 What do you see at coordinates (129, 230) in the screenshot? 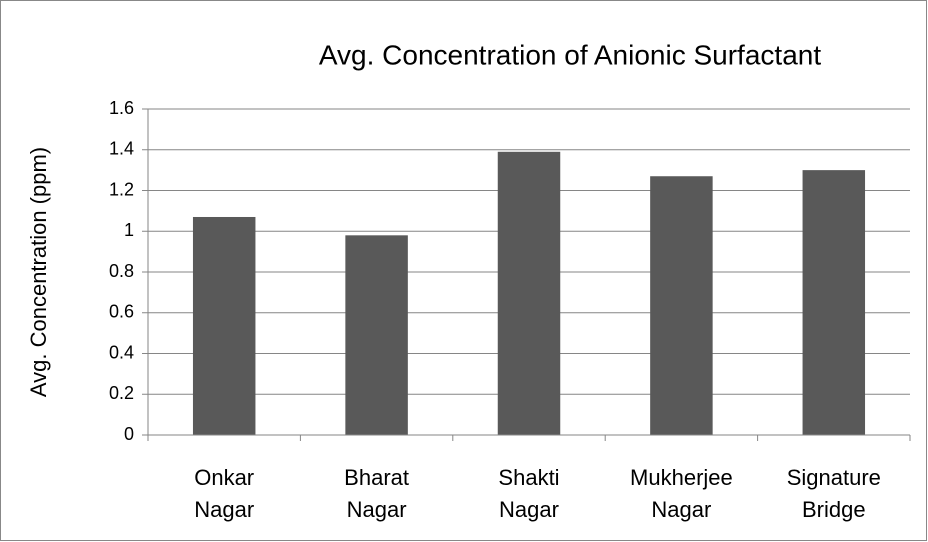
I see `y-tick-label: 1` at bounding box center [129, 230].